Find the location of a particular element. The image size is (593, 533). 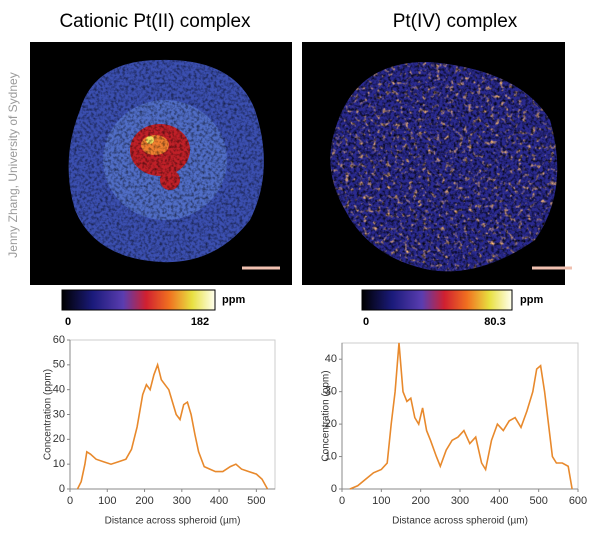

y-tick-label: 60 is located at coordinates (59, 340).